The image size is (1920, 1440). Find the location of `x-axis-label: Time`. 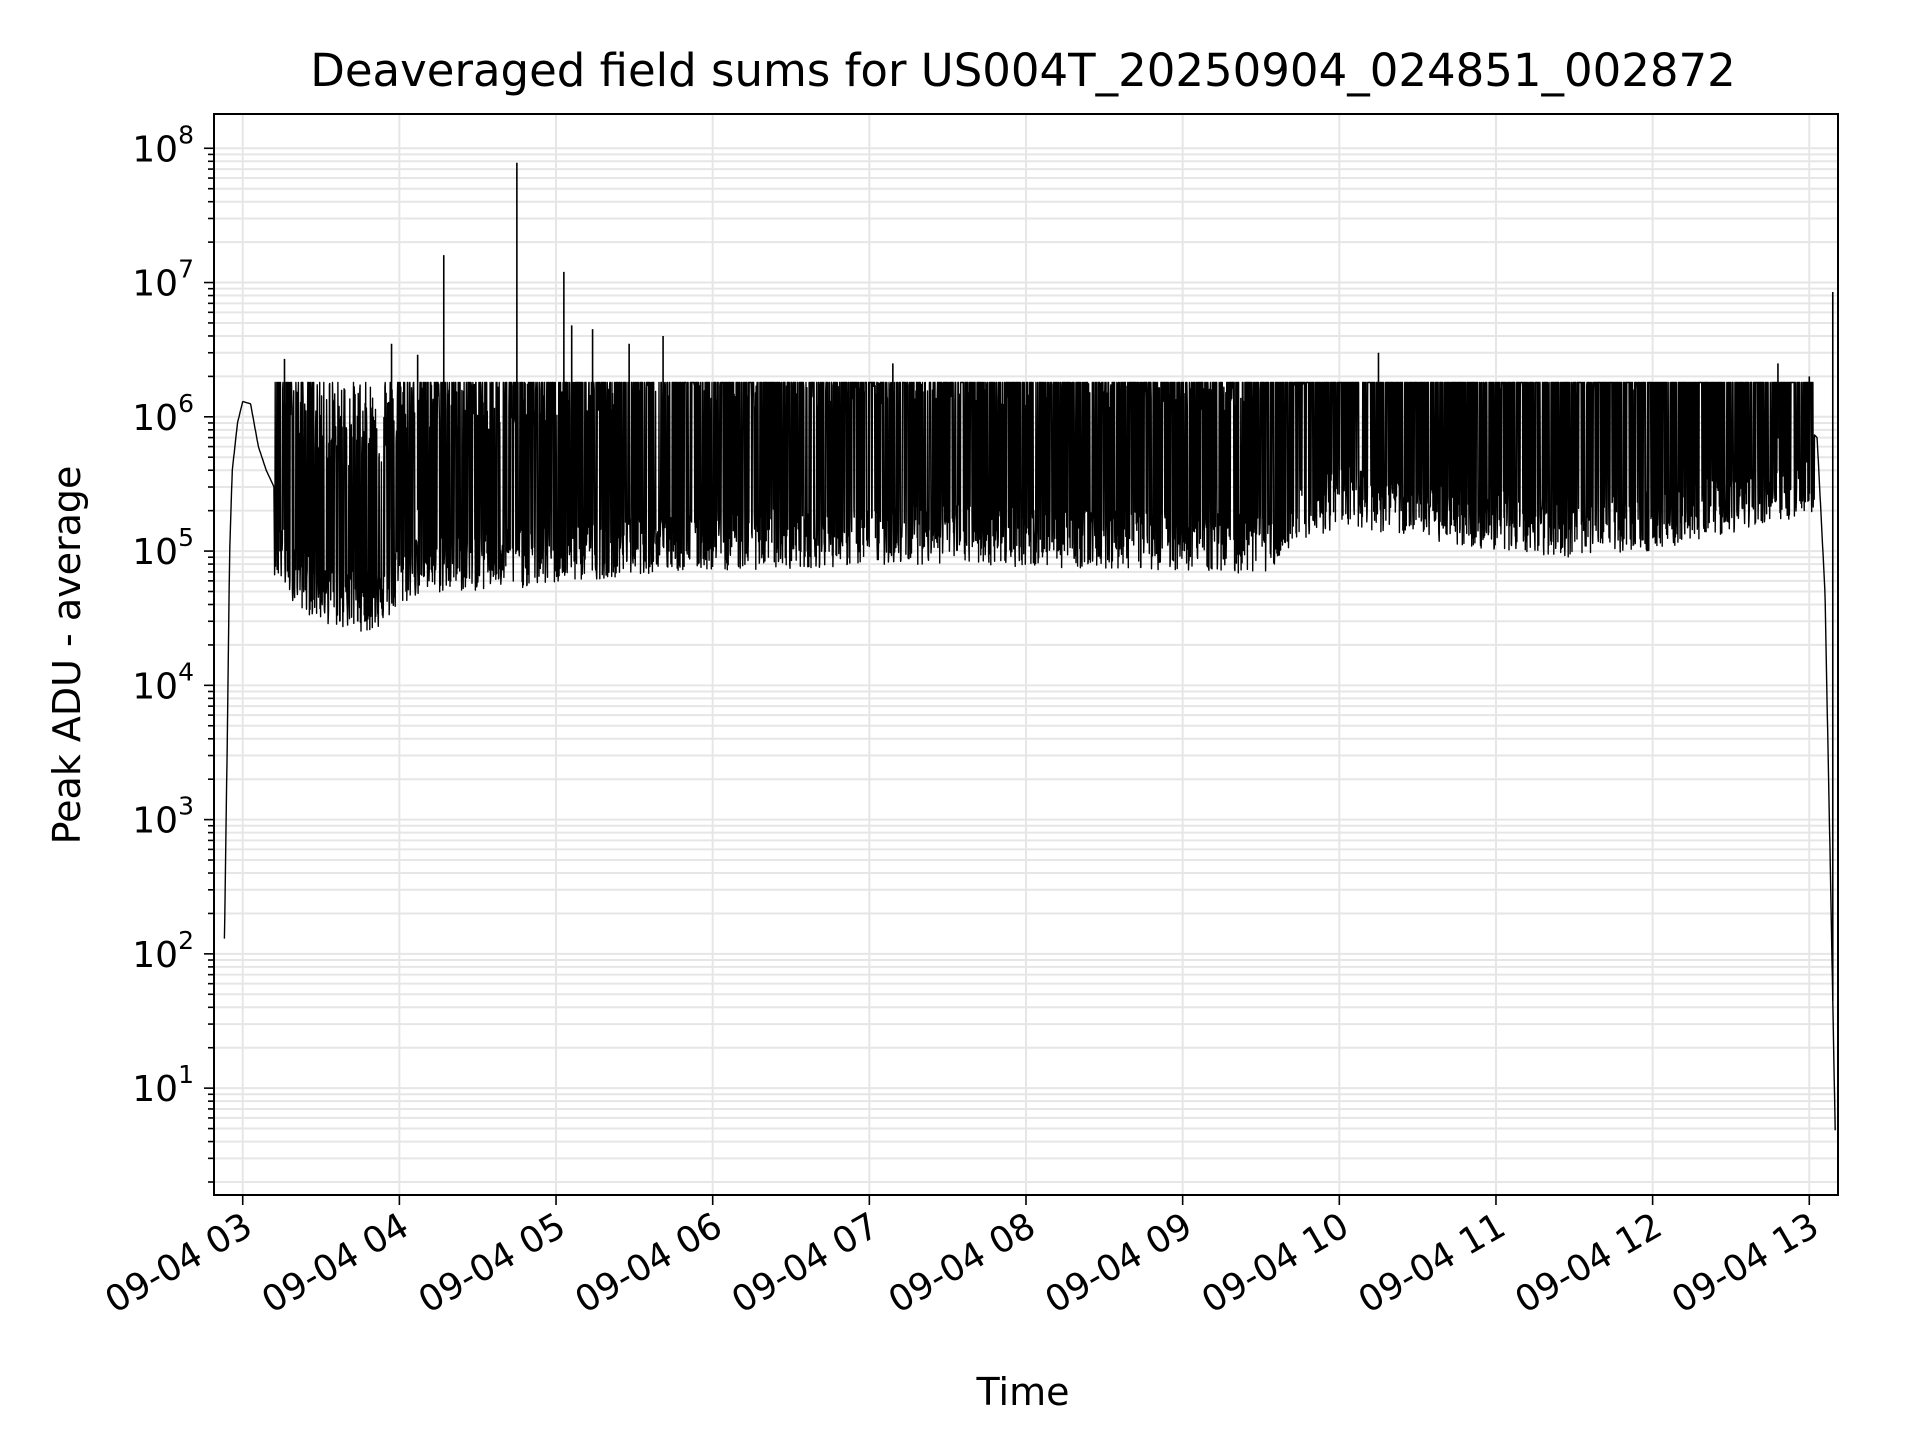

x-axis-label: Time is located at coordinates (1023, 1392).